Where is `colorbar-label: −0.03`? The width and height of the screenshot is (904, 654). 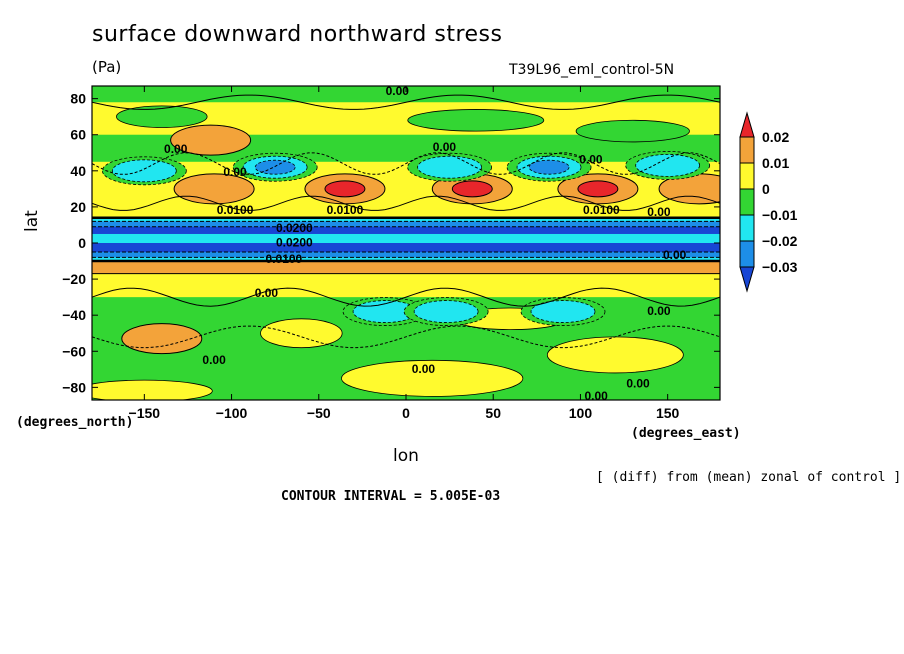 colorbar-label: −0.03 is located at coordinates (780, 267).